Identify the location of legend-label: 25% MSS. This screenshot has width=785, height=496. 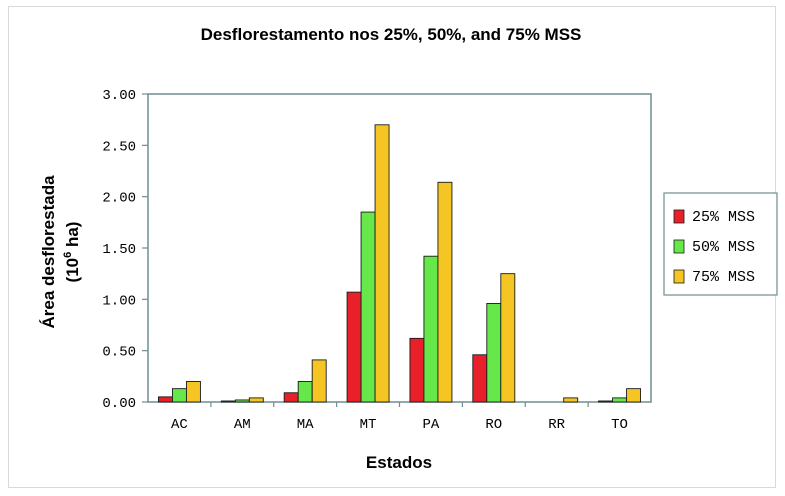
(723, 217).